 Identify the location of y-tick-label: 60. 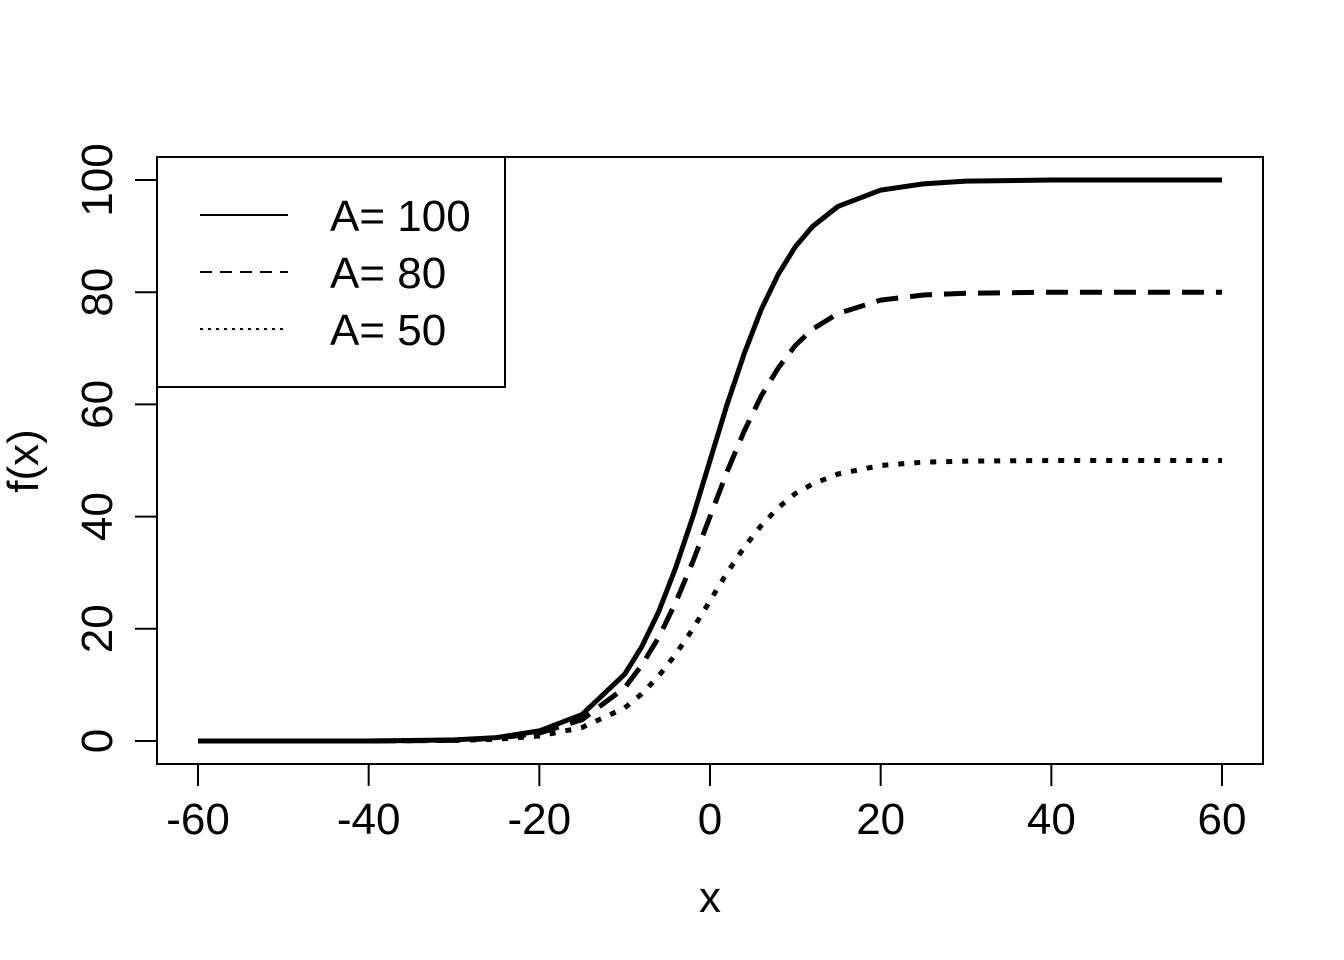
(97, 404).